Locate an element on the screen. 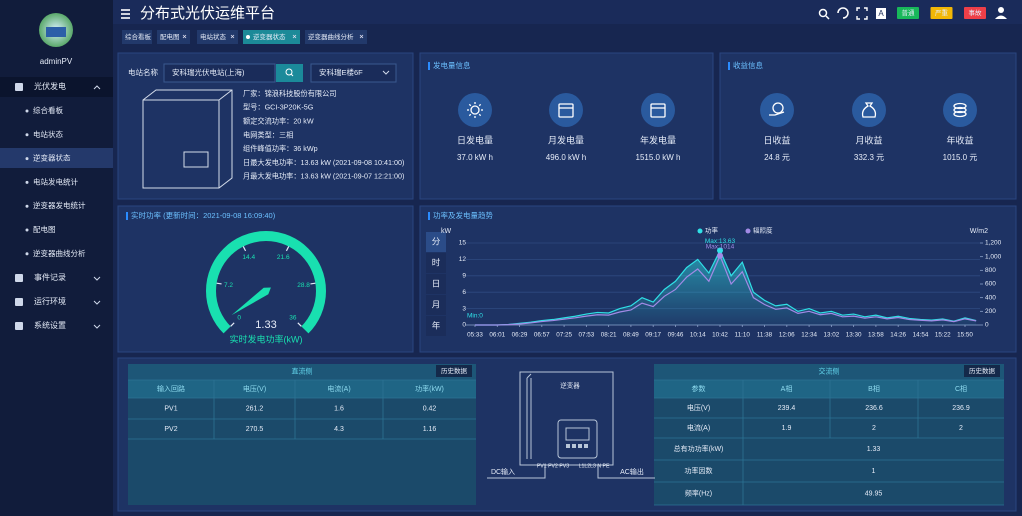  alert-label: 普通 is located at coordinates (909, 12).